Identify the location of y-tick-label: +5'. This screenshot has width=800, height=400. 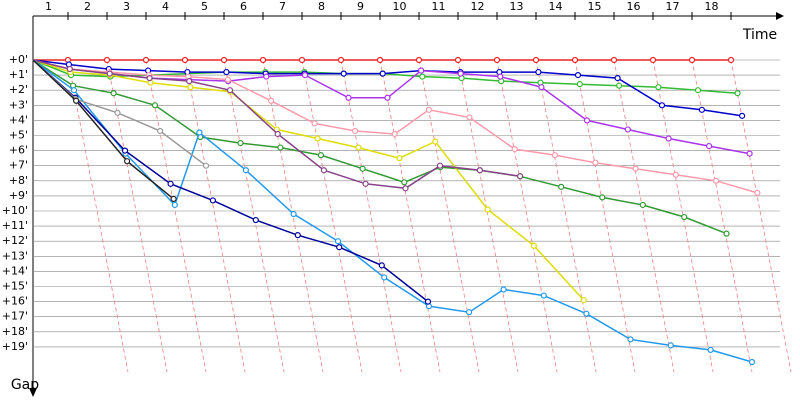
(18, 135).